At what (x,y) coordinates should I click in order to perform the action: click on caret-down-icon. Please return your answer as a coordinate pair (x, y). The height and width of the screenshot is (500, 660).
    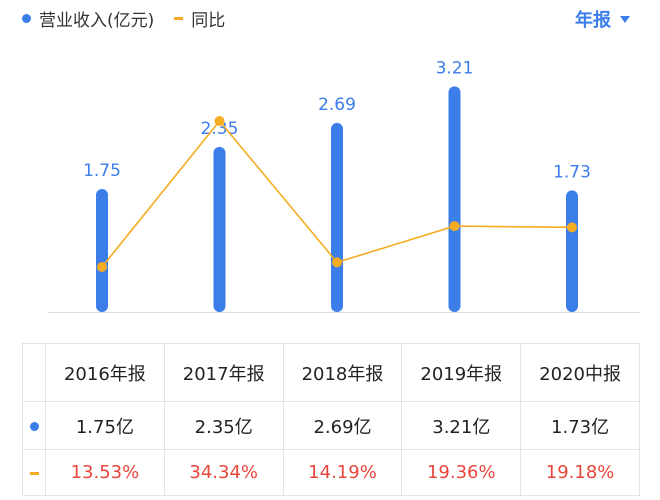
    Looking at the image, I should click on (625, 19).